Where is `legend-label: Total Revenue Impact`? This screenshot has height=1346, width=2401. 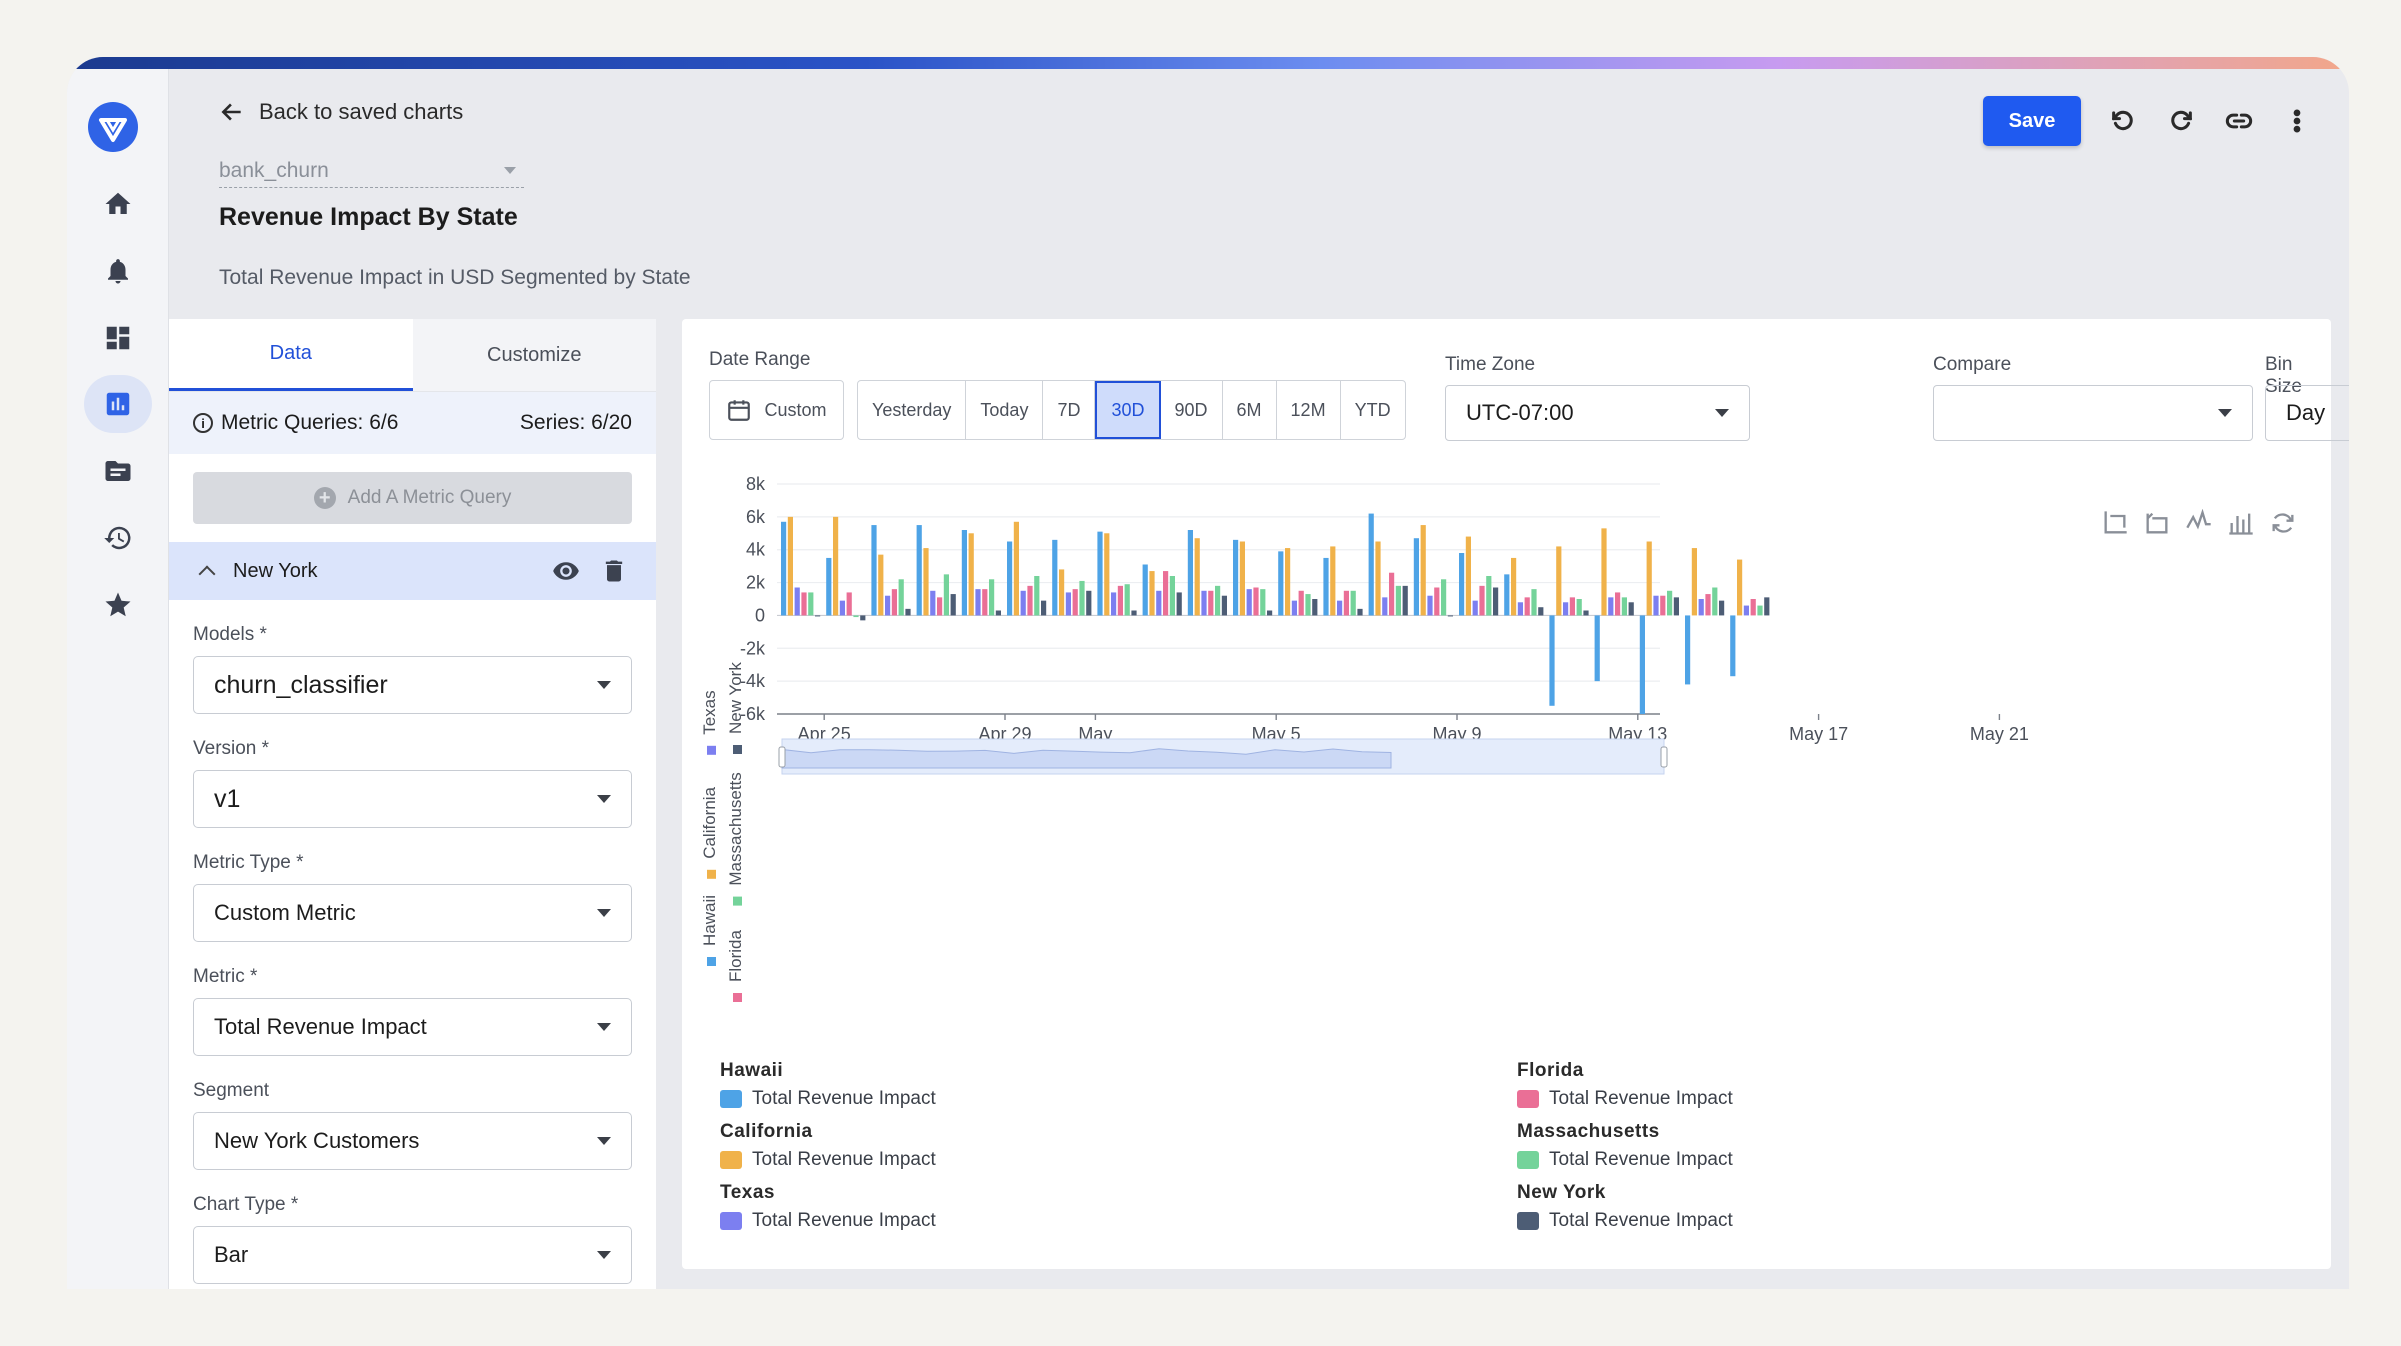 legend-label: Total Revenue Impact is located at coordinates (844, 1098).